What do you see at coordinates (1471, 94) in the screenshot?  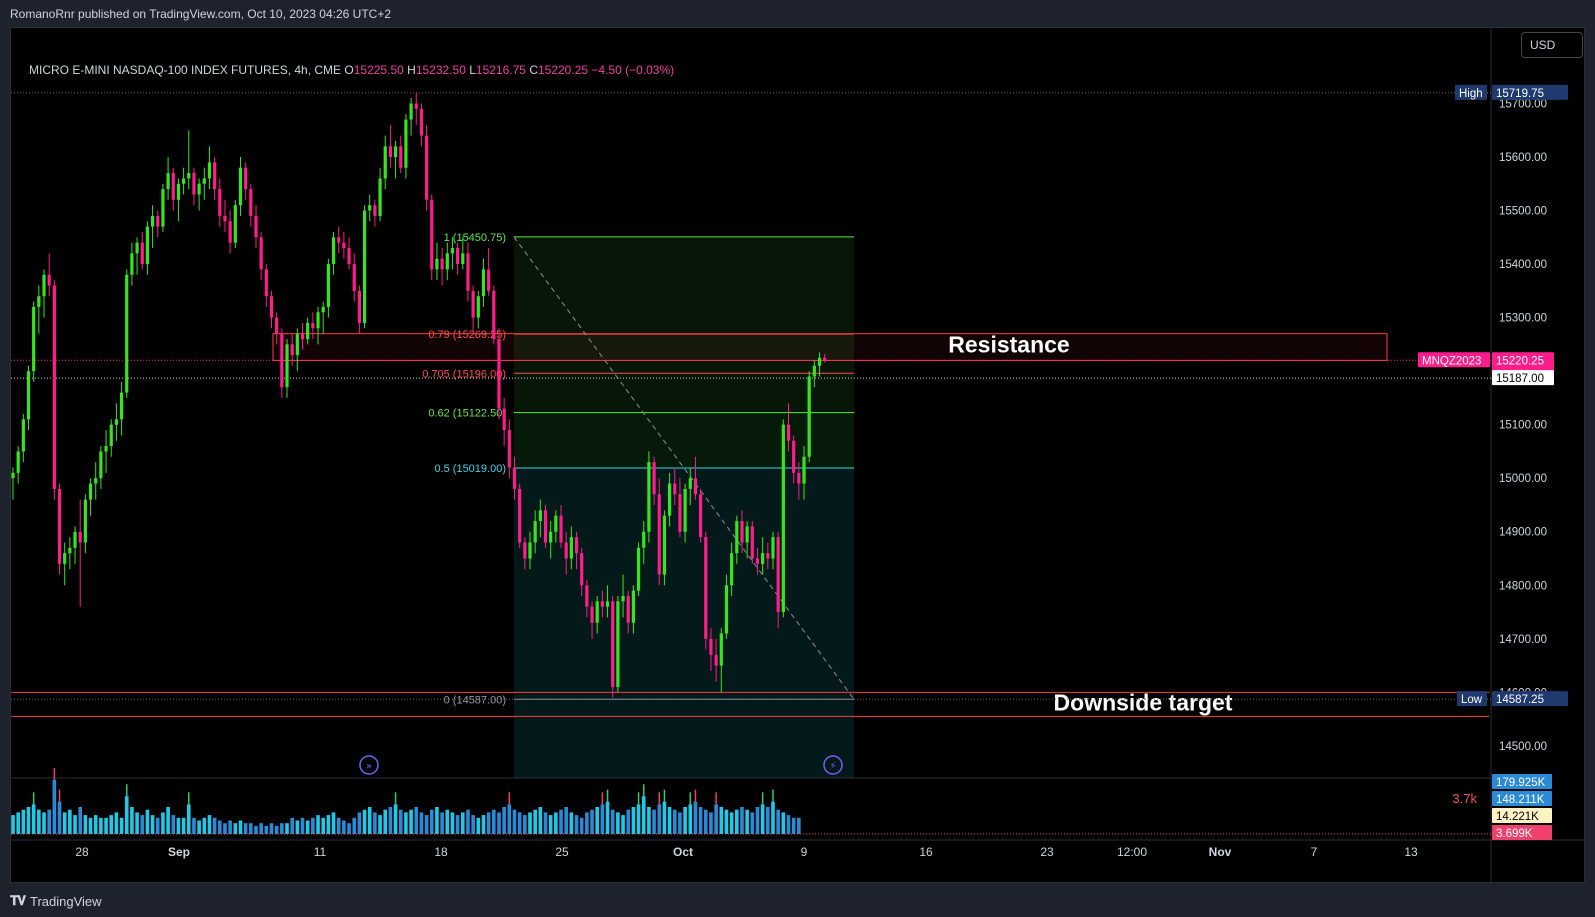 I see `high-flag-tag: High` at bounding box center [1471, 94].